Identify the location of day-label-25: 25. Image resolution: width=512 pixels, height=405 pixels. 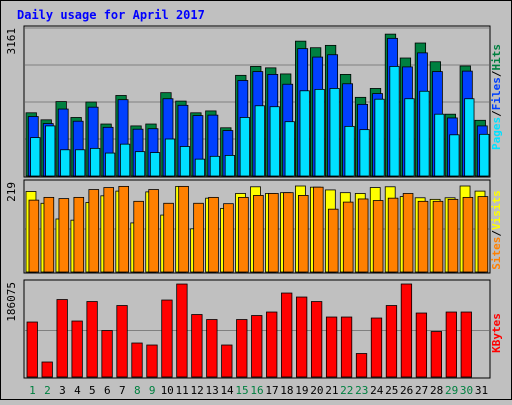
(391, 390).